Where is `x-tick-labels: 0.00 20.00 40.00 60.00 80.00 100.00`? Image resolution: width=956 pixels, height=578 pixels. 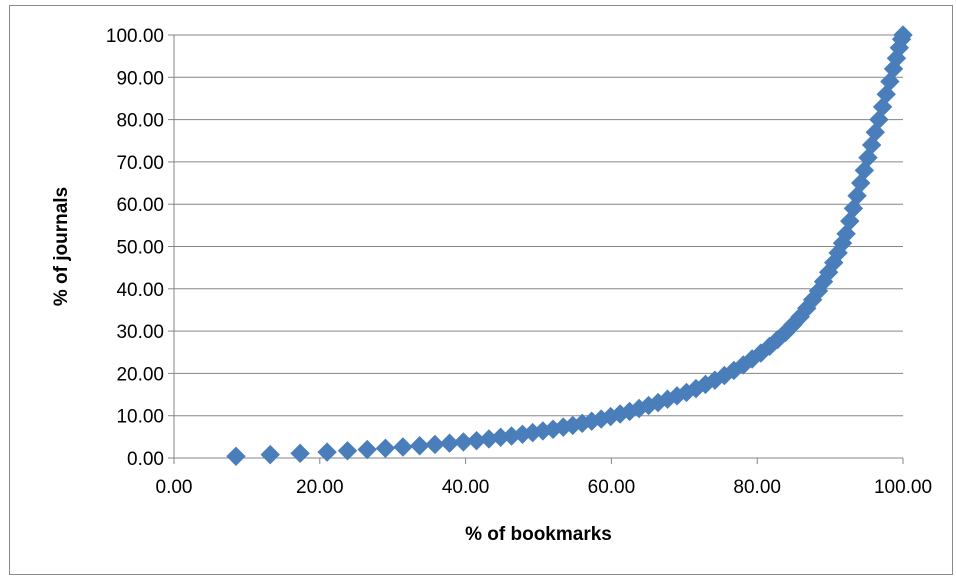 x-tick-labels: 0.00 20.00 40.00 60.00 80.00 100.00 is located at coordinates (544, 487).